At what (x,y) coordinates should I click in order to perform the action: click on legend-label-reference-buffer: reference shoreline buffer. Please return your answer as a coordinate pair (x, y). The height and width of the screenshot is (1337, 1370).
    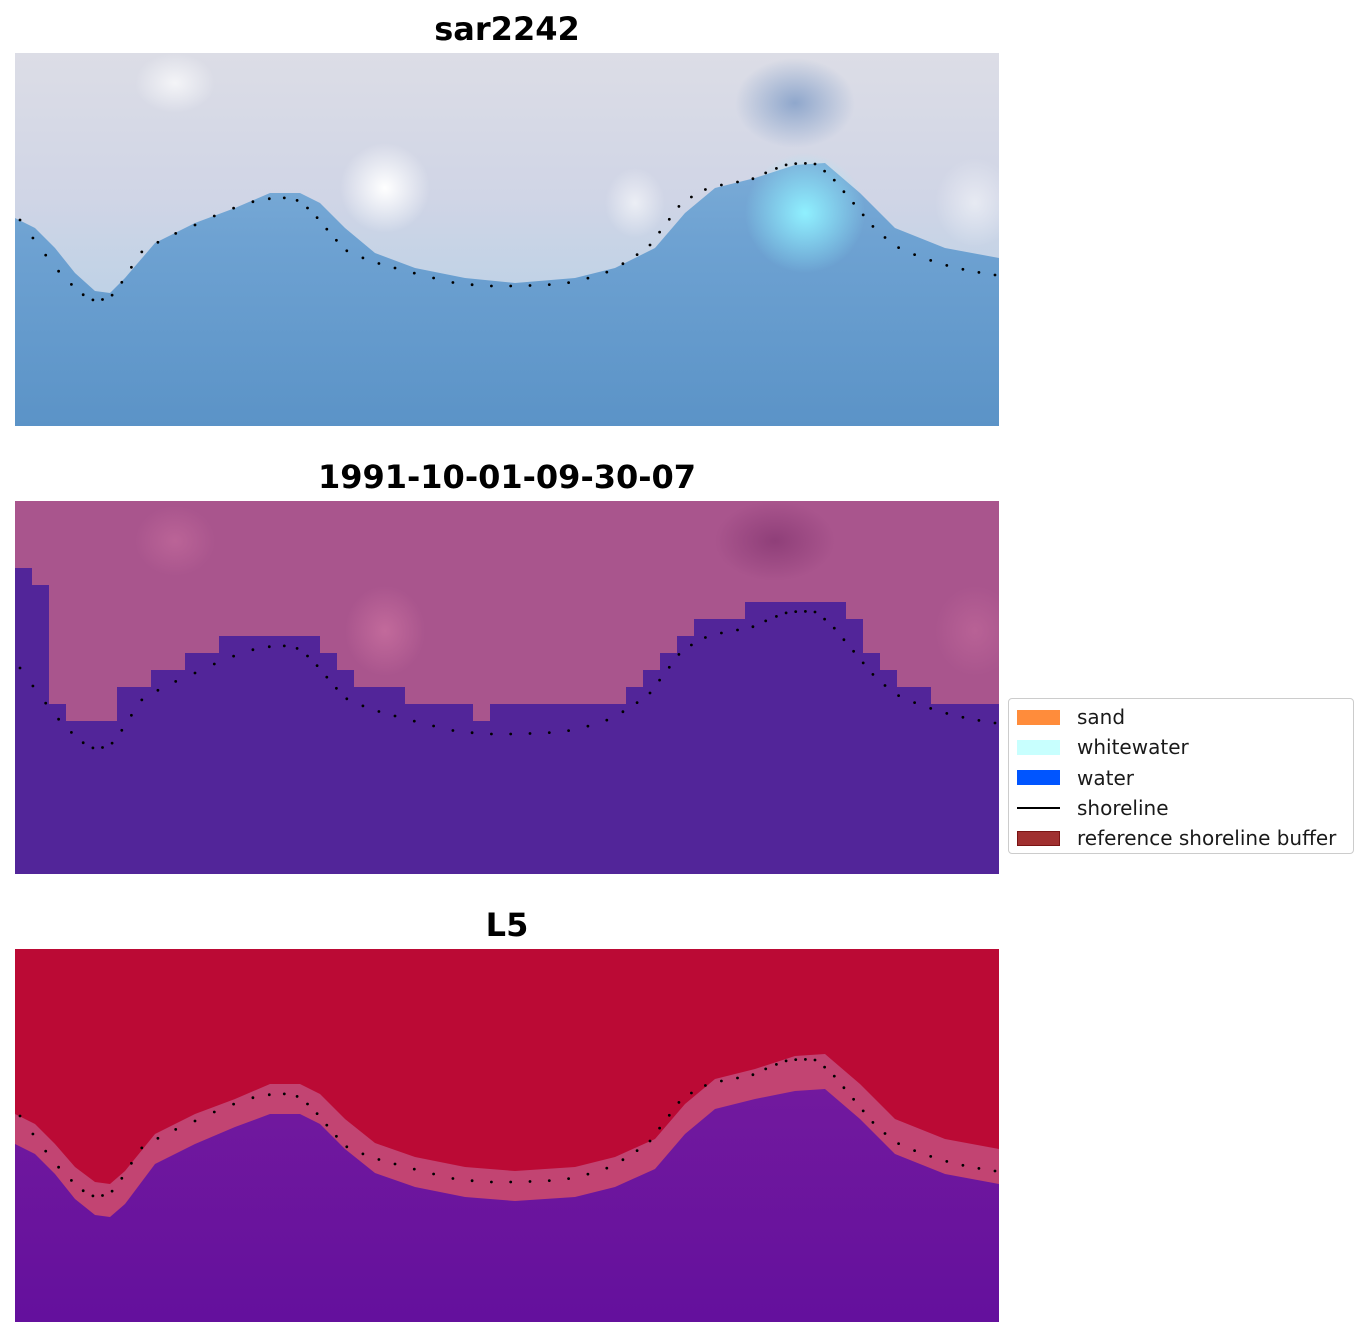
    Looking at the image, I should click on (1207, 838).